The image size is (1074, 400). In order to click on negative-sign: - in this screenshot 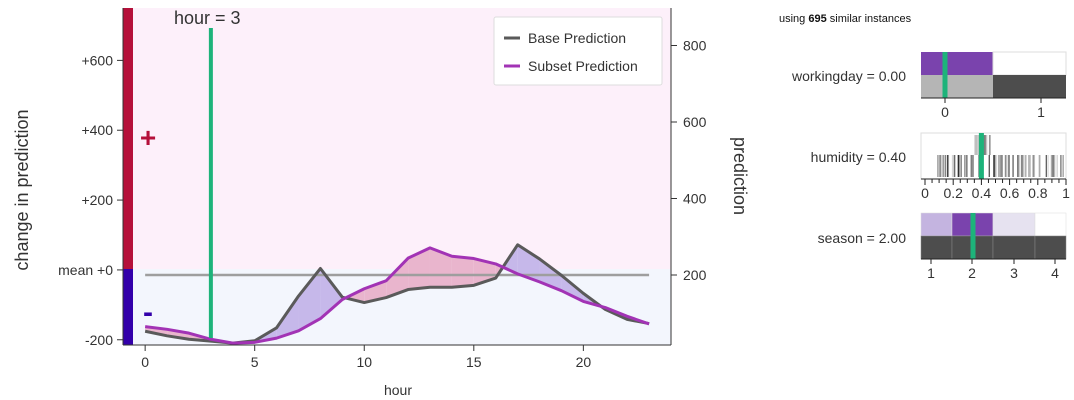, I will do `click(148, 312)`.